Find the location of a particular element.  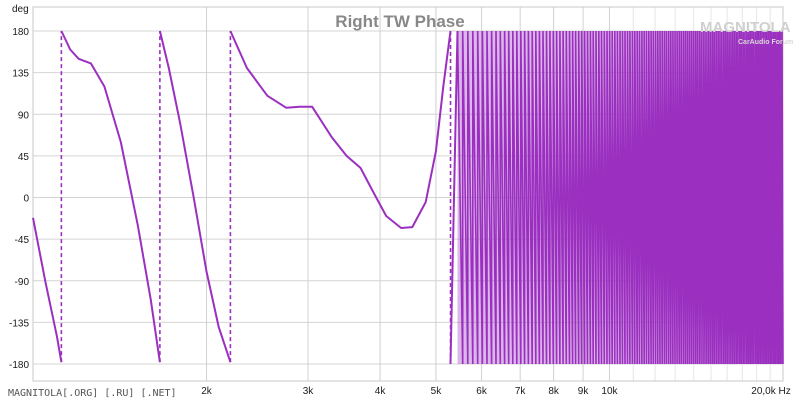

chart-title: Right TW Phase is located at coordinates (399, 21).